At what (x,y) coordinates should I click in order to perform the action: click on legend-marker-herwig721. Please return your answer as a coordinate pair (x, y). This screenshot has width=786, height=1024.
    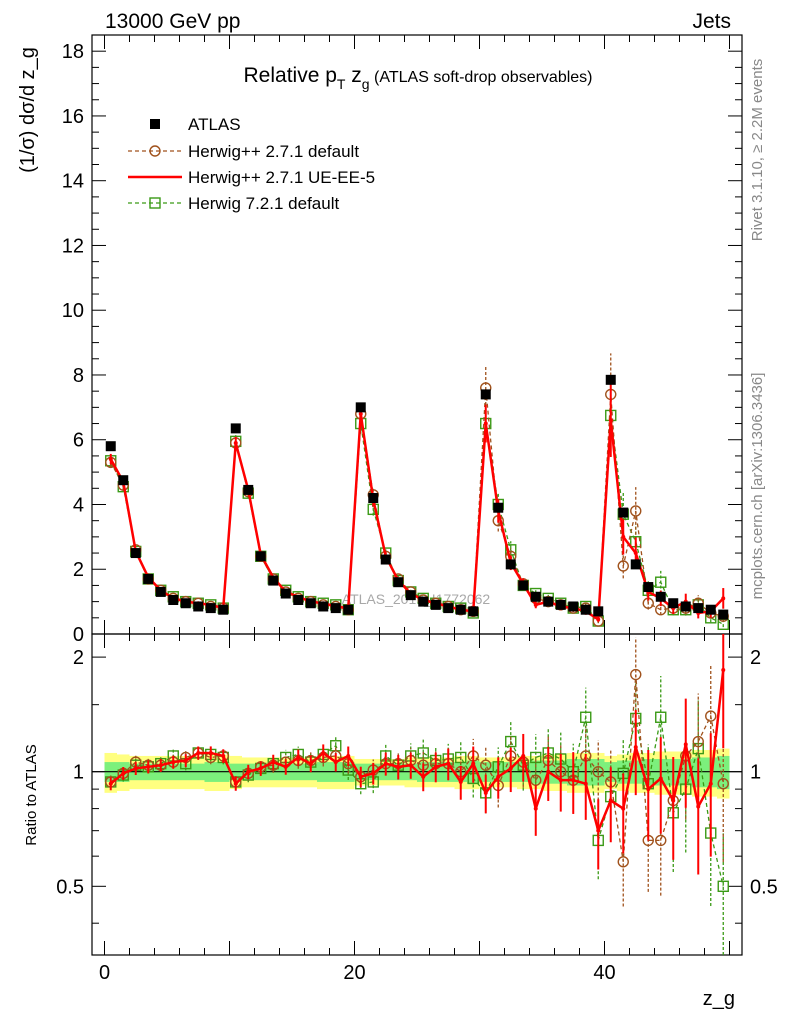
    Looking at the image, I should click on (155, 203).